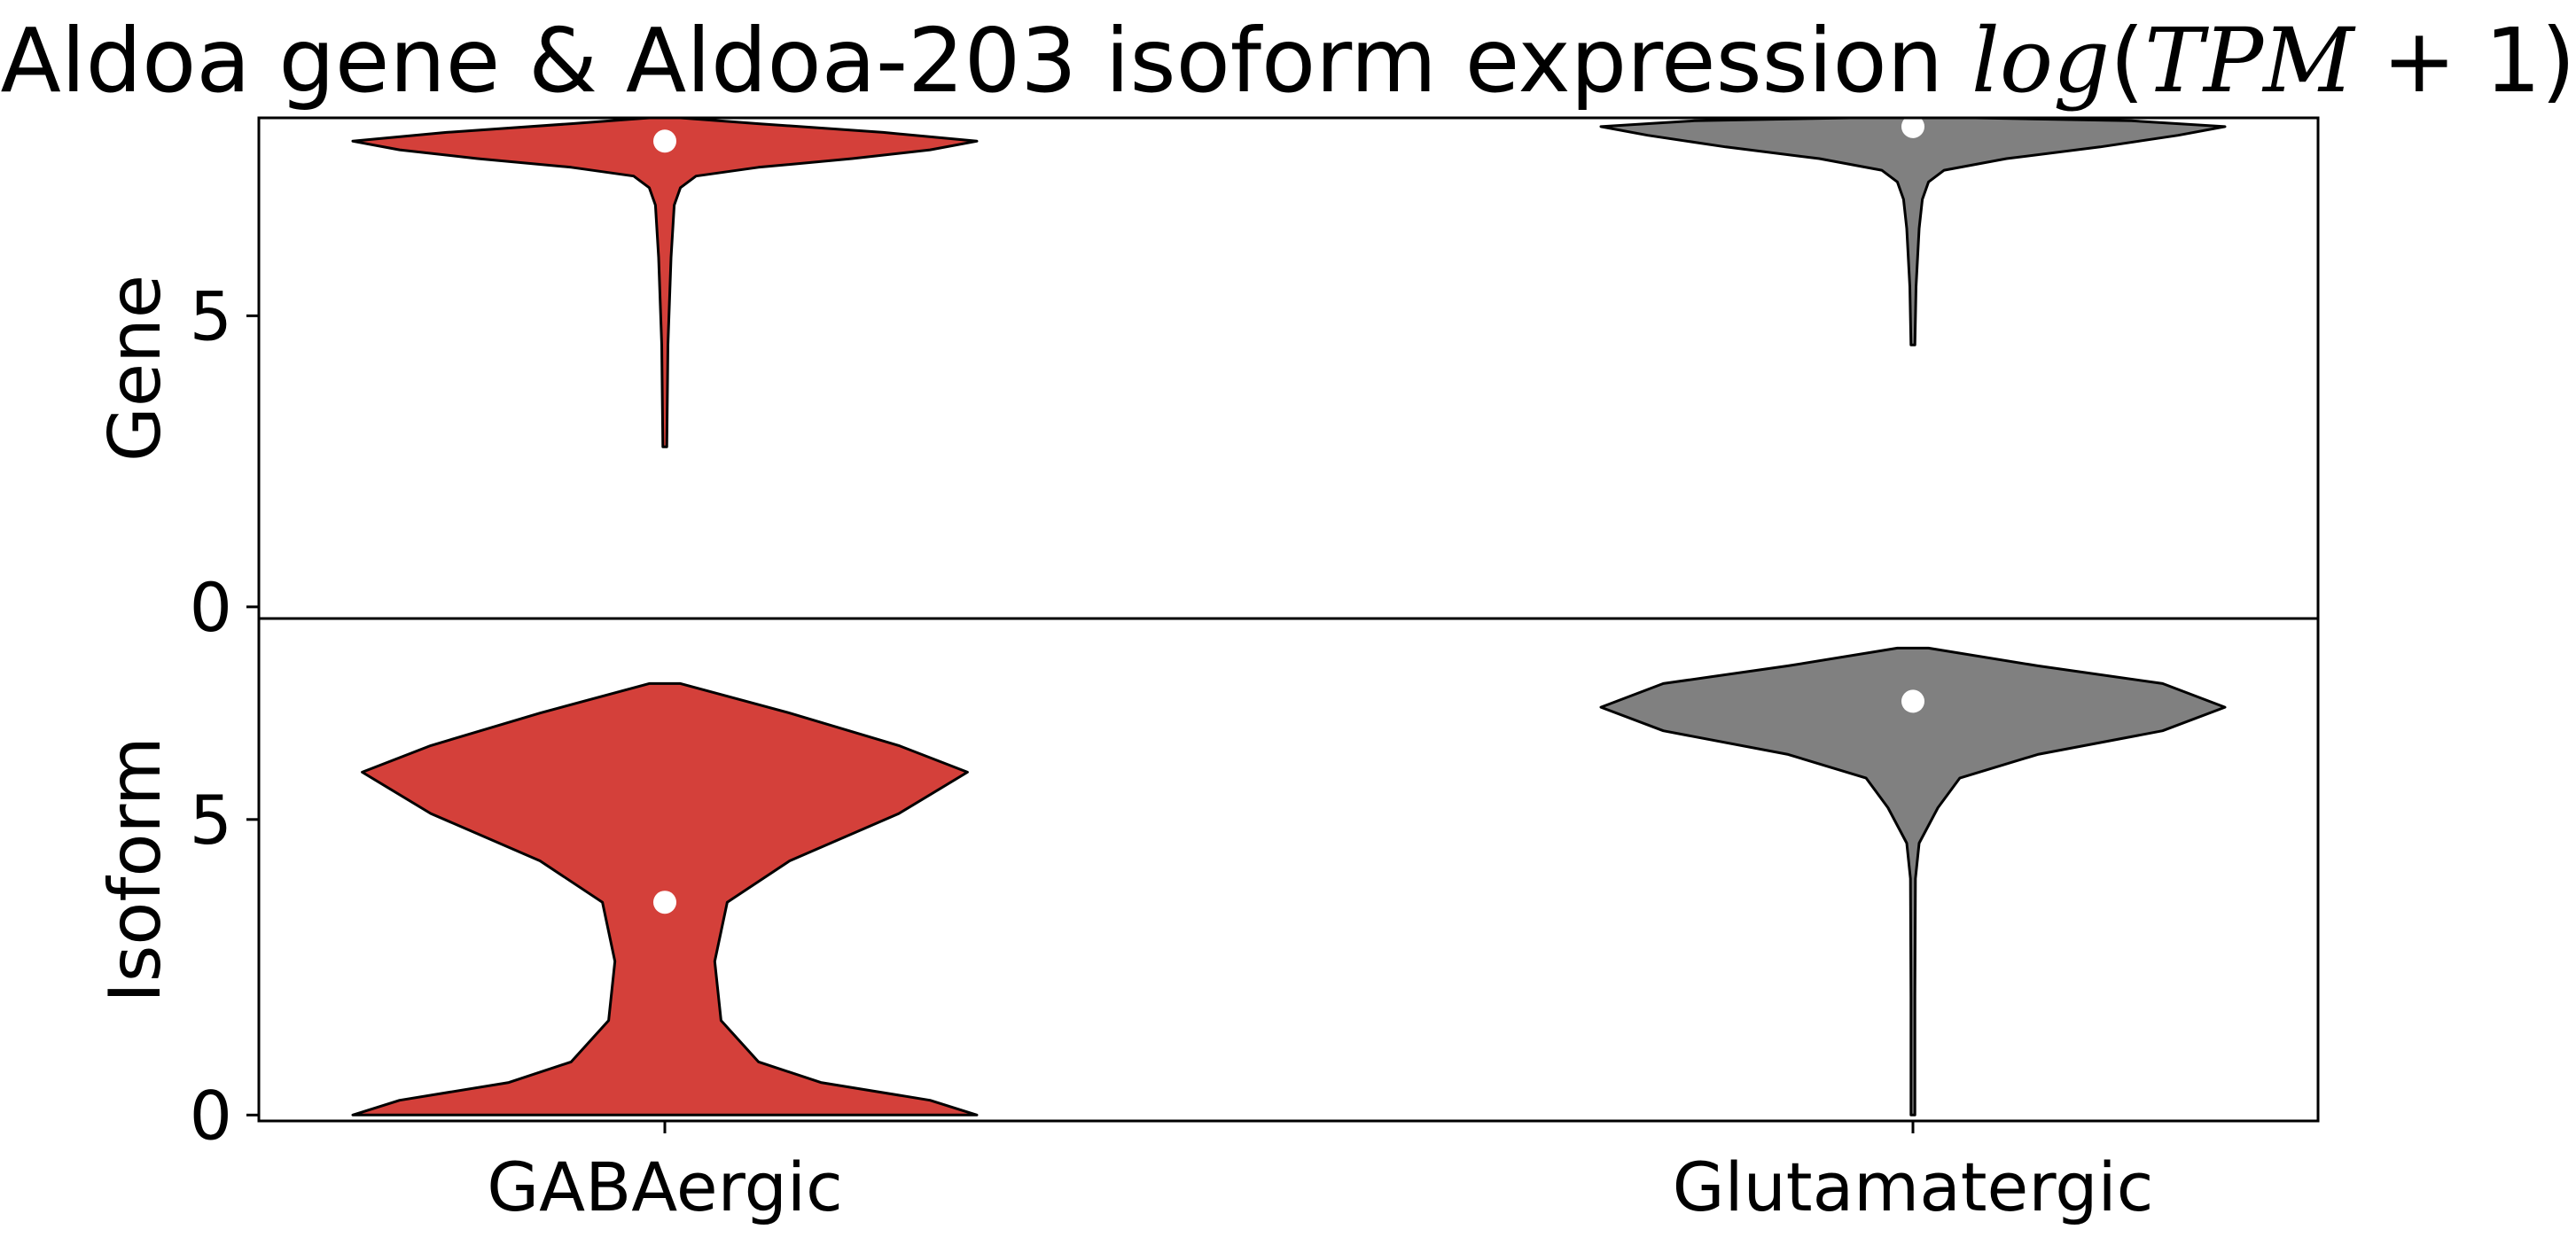  What do you see at coordinates (1913, 231) in the screenshot?
I see `violin-gene-glutamatergic` at bounding box center [1913, 231].